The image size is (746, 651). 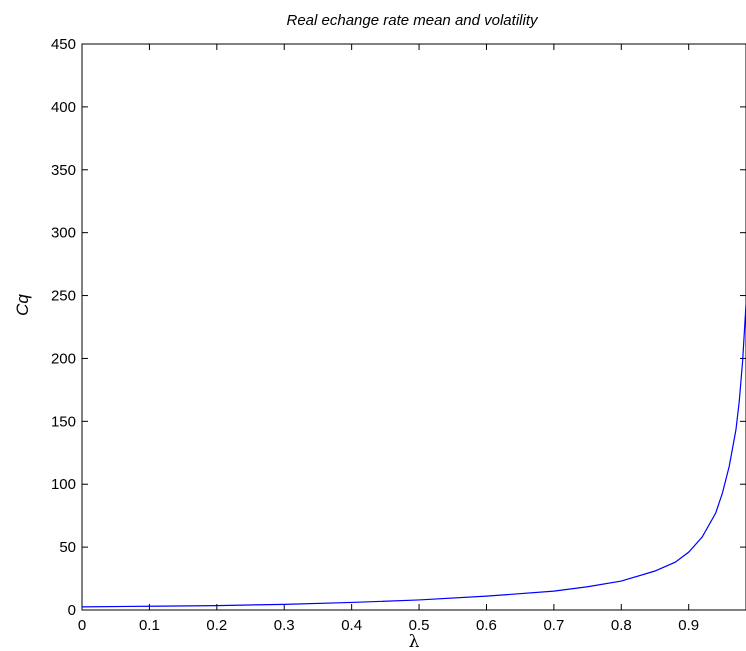 I want to click on x-tick-label: 0.1, so click(x=149, y=625).